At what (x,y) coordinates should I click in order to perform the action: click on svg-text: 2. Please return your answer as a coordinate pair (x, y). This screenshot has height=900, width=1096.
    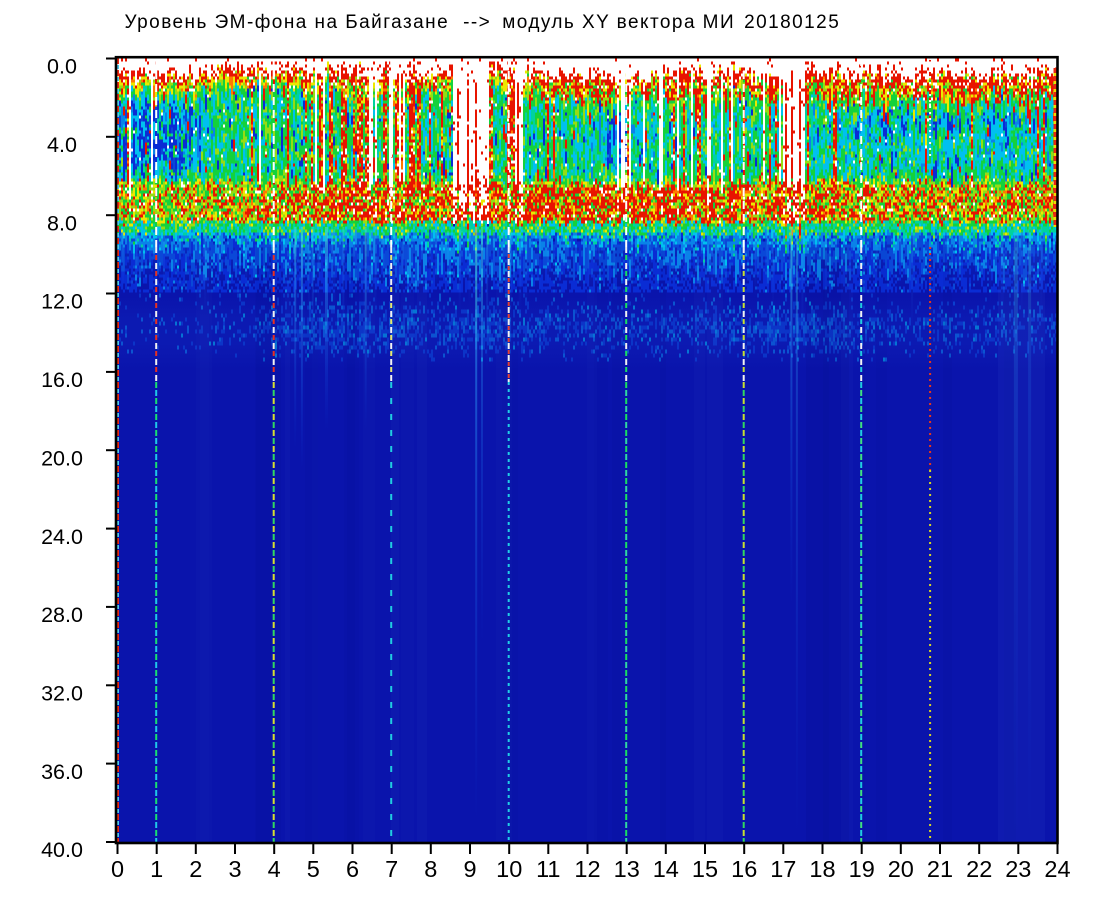
    Looking at the image, I should click on (195, 869).